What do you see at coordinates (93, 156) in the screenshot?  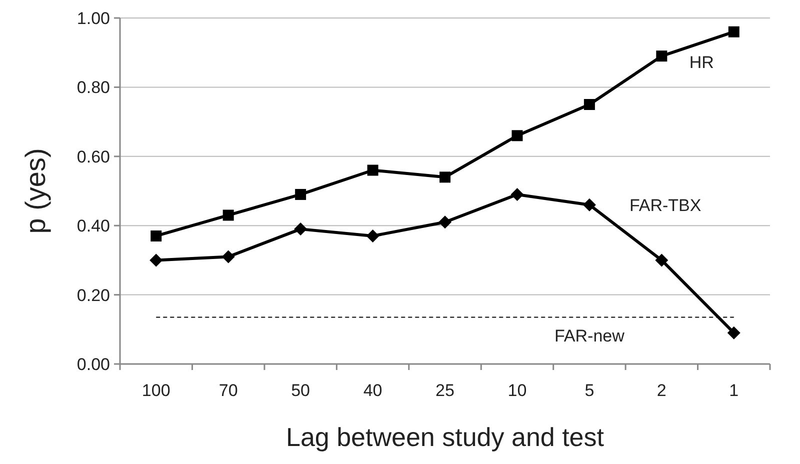 I see `y-tick-label: 0.60` at bounding box center [93, 156].